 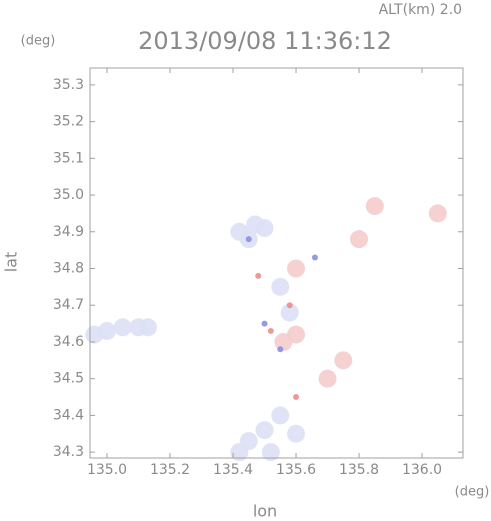 What do you see at coordinates (38, 41) in the screenshot?
I see `y-unit: (deg)` at bounding box center [38, 41].